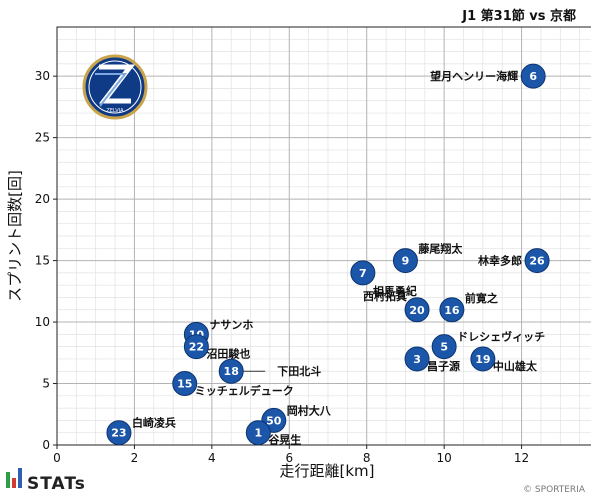  I want to click on player-number-label: 15, so click(184, 384).